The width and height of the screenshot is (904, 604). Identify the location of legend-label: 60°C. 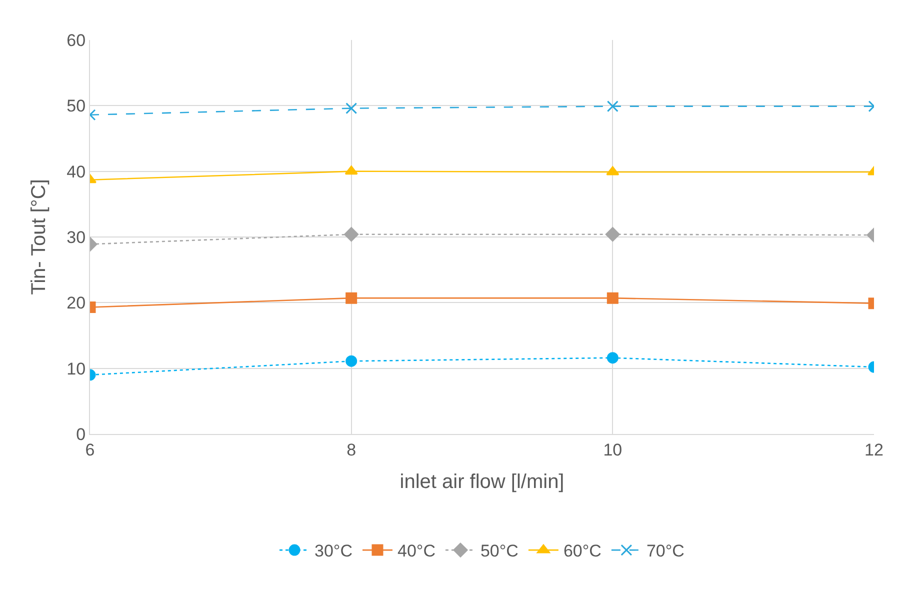
(582, 551).